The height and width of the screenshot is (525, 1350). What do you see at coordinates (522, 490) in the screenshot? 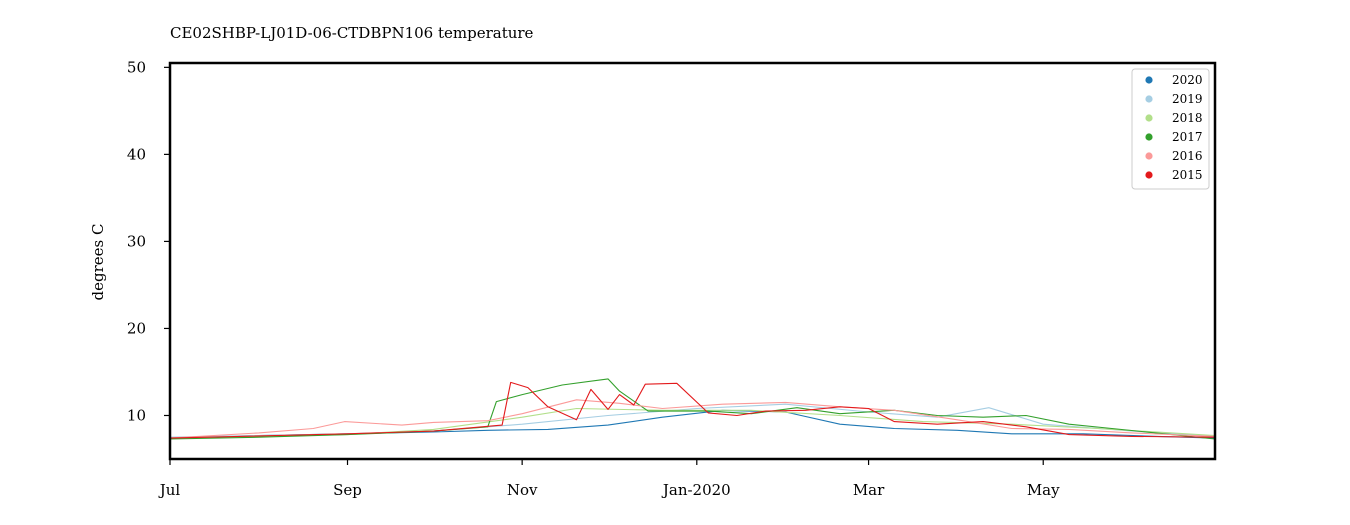
I see `x-tick-label: Nov` at bounding box center [522, 490].